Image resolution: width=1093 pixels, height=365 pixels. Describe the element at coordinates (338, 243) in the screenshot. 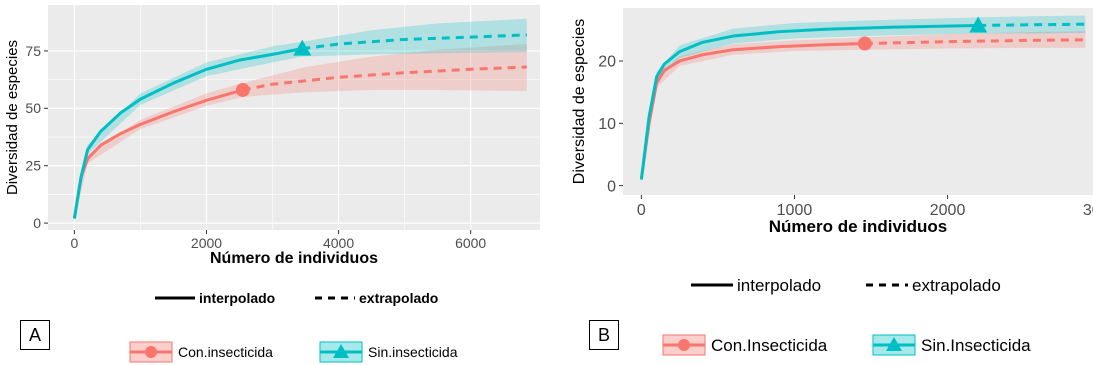

I see `x-tick-label: 4000` at that location.